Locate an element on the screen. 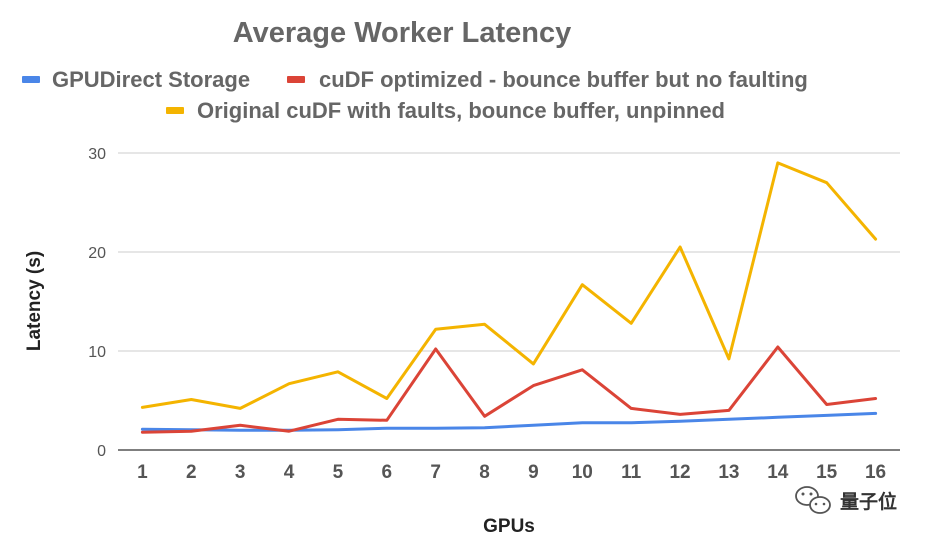 Image resolution: width=937 pixels, height=542 pixels. x-tick-label: 10 is located at coordinates (582, 472).